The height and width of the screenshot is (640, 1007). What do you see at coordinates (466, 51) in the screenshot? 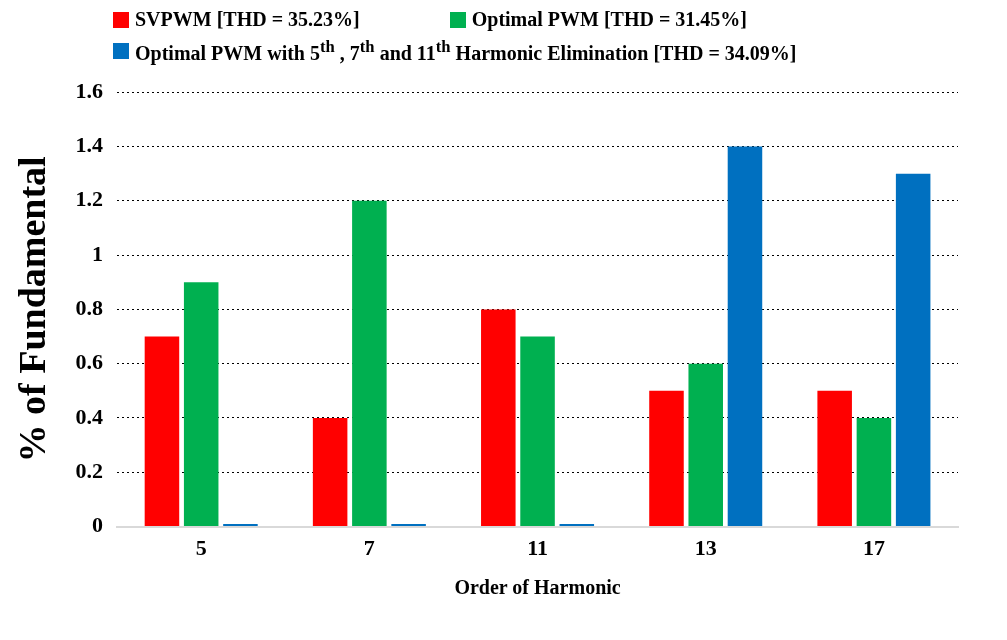
I see `legend-label: Optimal PWM with 5$^{th}$ , 7$^{th}$ and 11$^{th}$ Harmonic Elimination [THD = 34.09%]` at bounding box center [466, 51].